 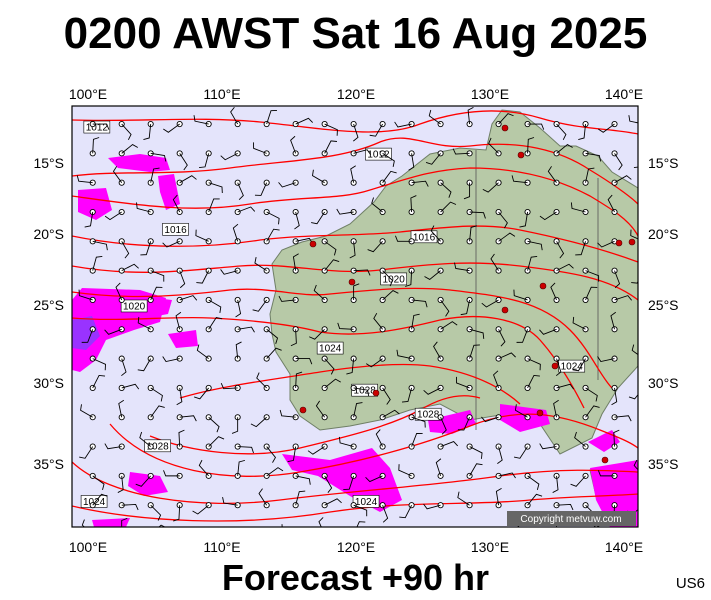 What do you see at coordinates (424, 237) in the screenshot?
I see `svg-text: 1016` at bounding box center [424, 237].